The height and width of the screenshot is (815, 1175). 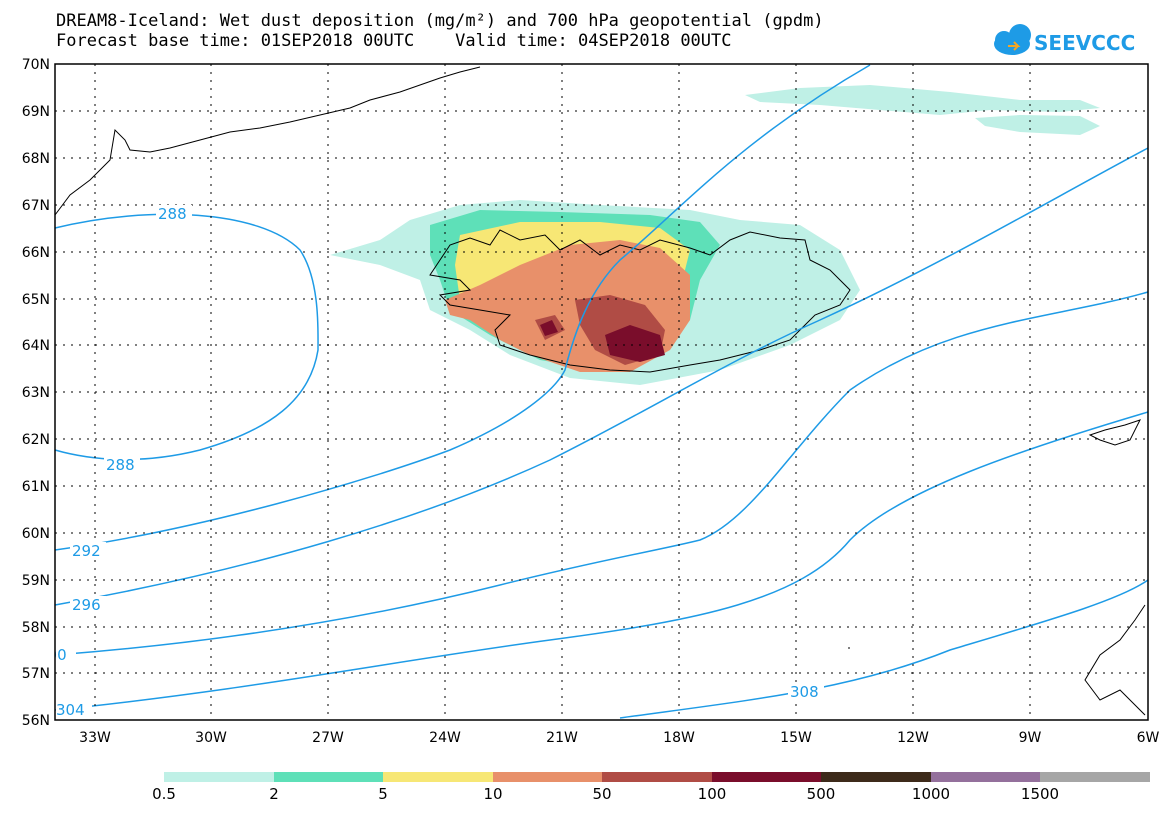 I want to click on svg-text: 60N, so click(x=36, y=534).